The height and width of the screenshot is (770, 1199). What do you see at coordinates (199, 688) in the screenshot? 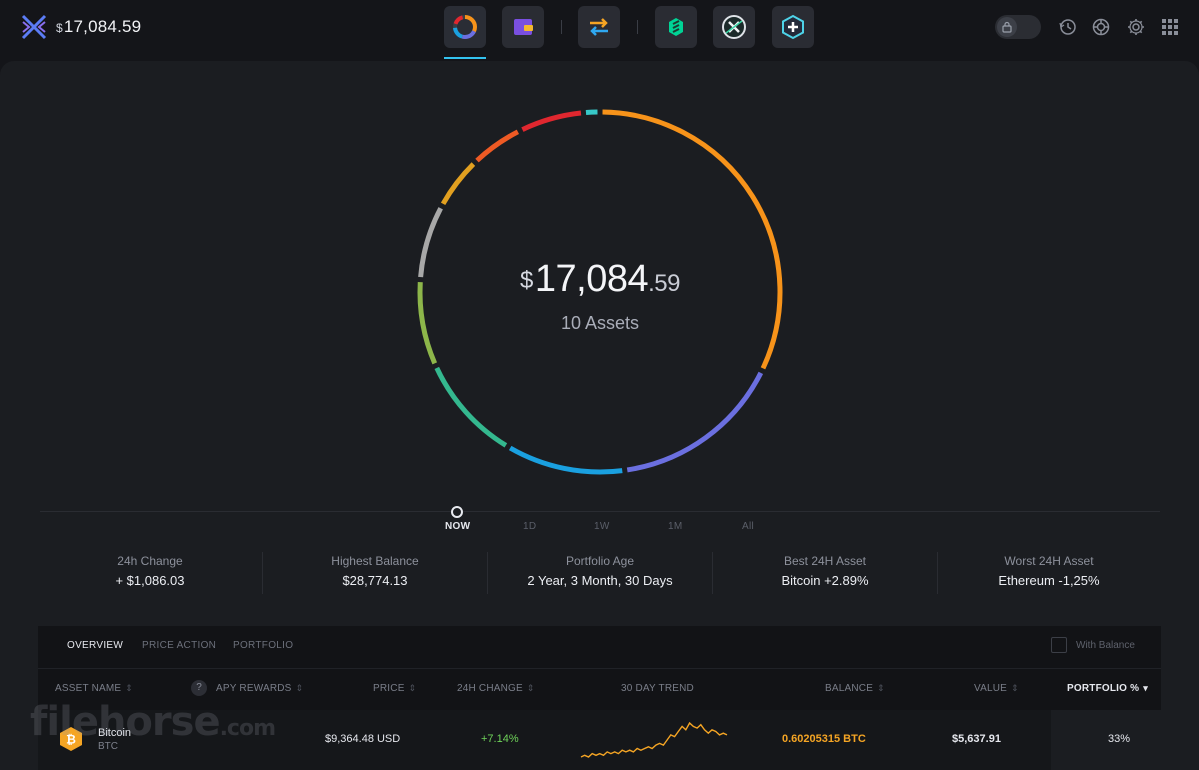
I see `apy-help-icon: ?` at bounding box center [199, 688].